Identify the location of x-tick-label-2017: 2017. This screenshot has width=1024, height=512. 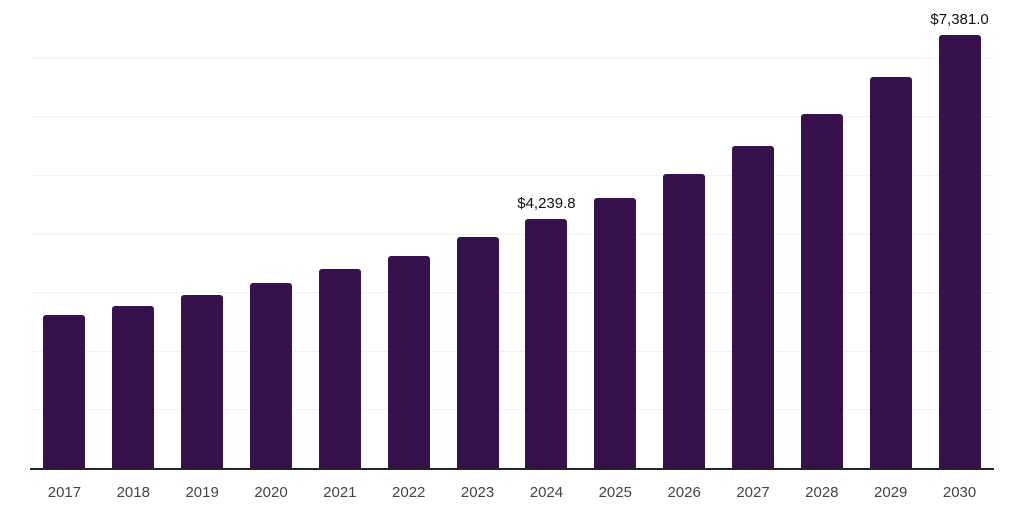
(64, 492).